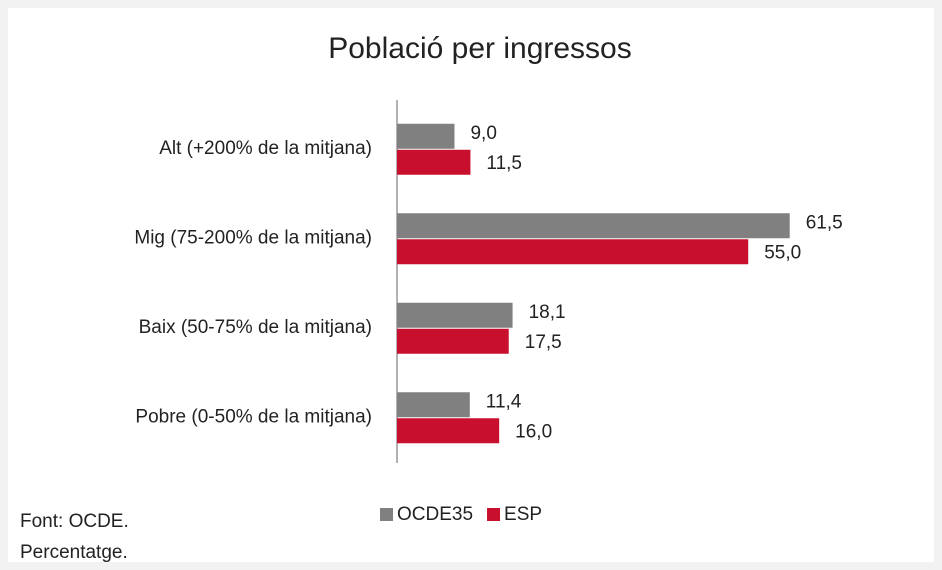 This screenshot has width=942, height=570. Describe the element at coordinates (504, 163) in the screenshot. I see `data-label: 11,5` at that location.